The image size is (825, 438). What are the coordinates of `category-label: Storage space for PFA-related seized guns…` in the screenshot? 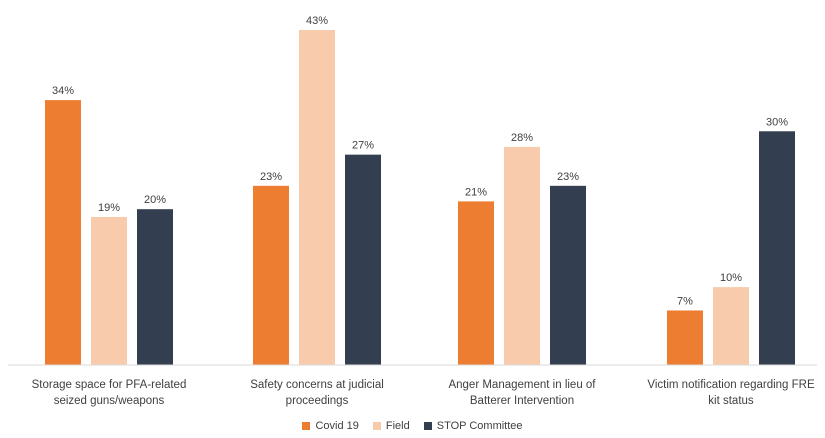 It's located at (109, 393).